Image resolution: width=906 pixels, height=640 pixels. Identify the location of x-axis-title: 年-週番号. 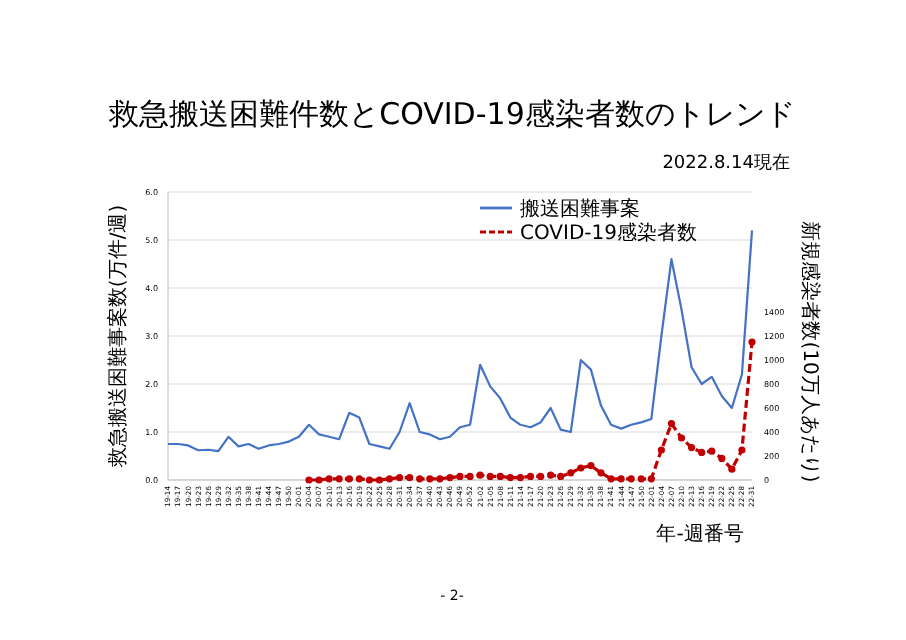
(700, 534).